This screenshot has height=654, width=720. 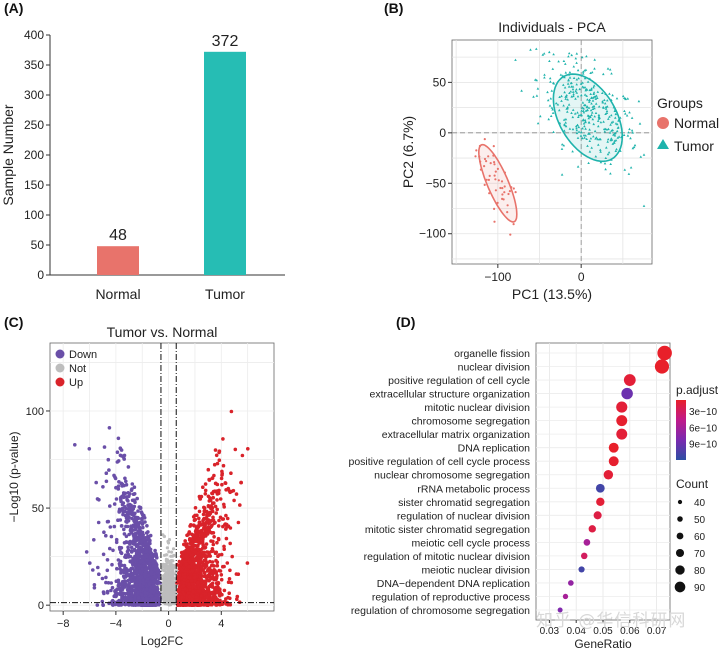 I want to click on color-bar, so click(x=681, y=430).